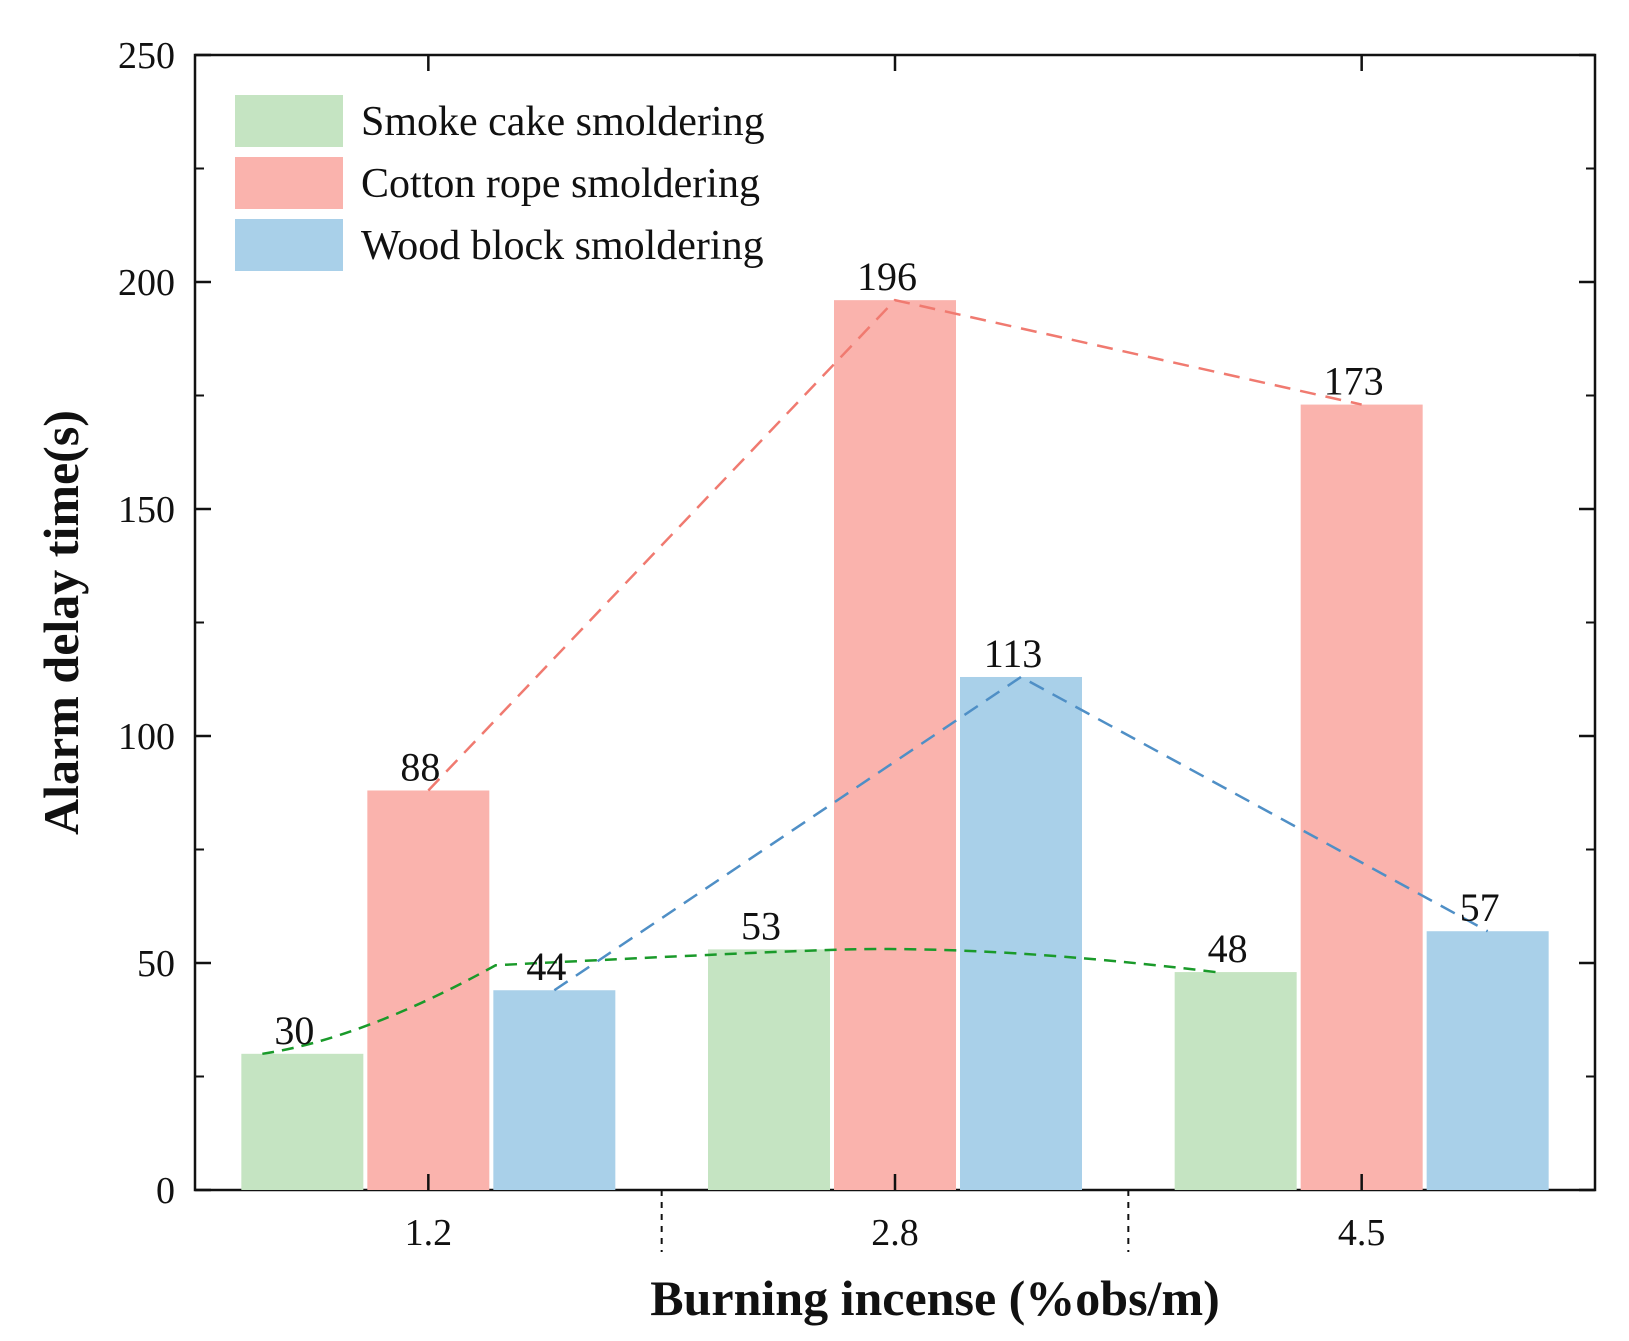  What do you see at coordinates (560, 184) in the screenshot?
I see `legend-label: Cotton rope smoldering` at bounding box center [560, 184].